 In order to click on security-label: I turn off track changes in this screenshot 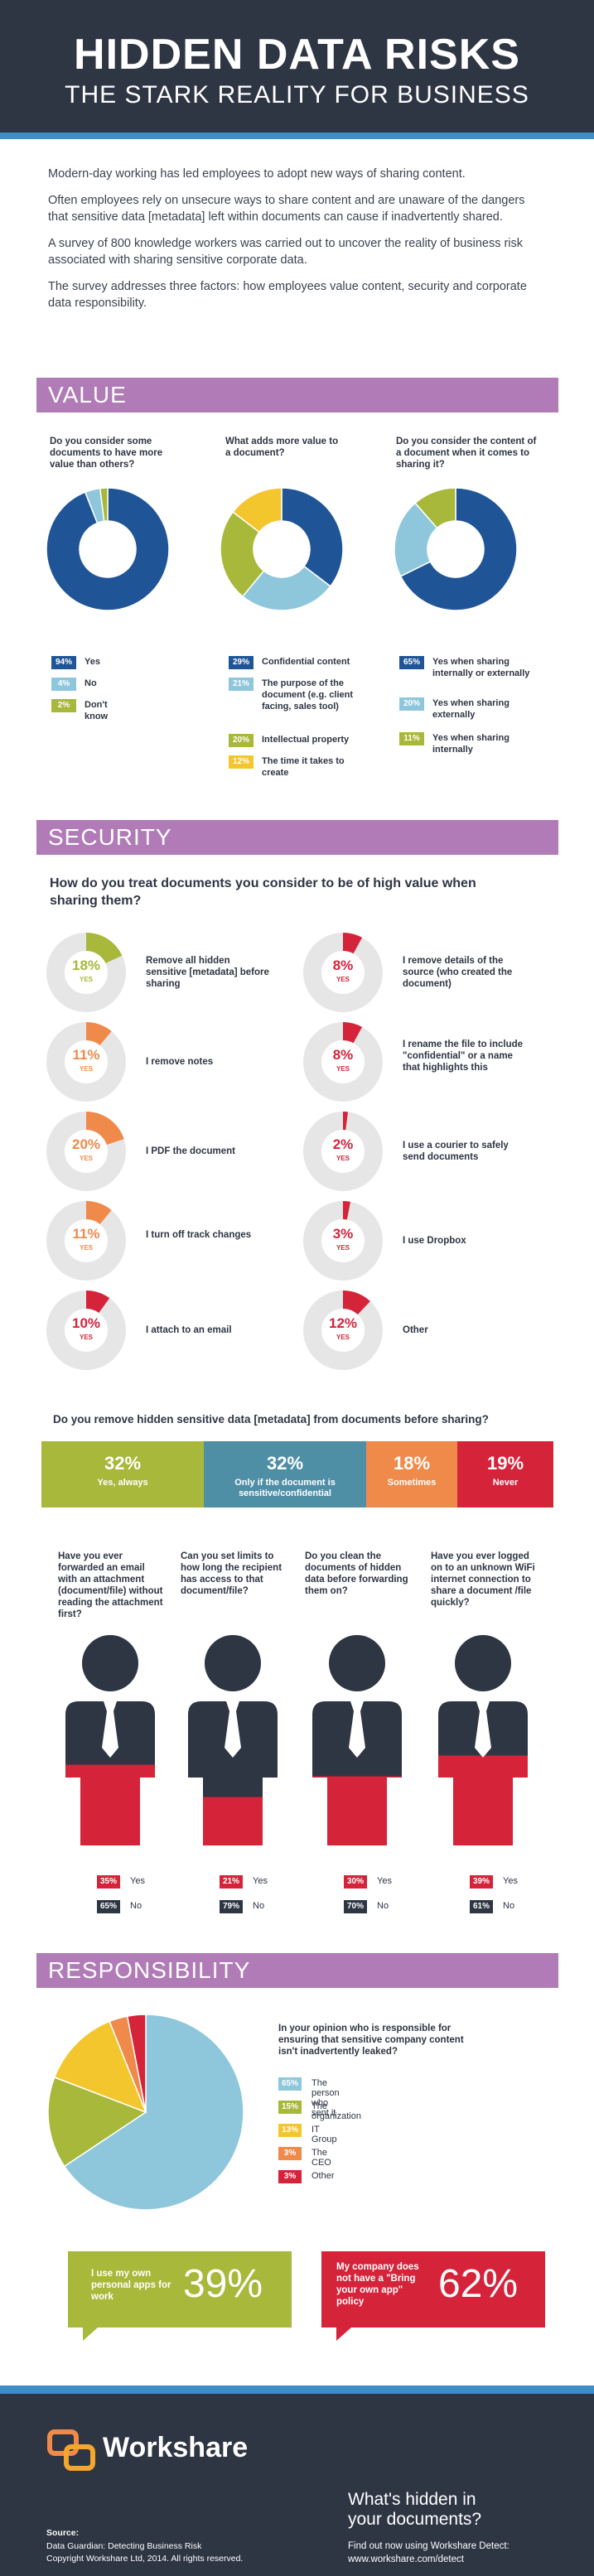, I will do `click(199, 1235)`.